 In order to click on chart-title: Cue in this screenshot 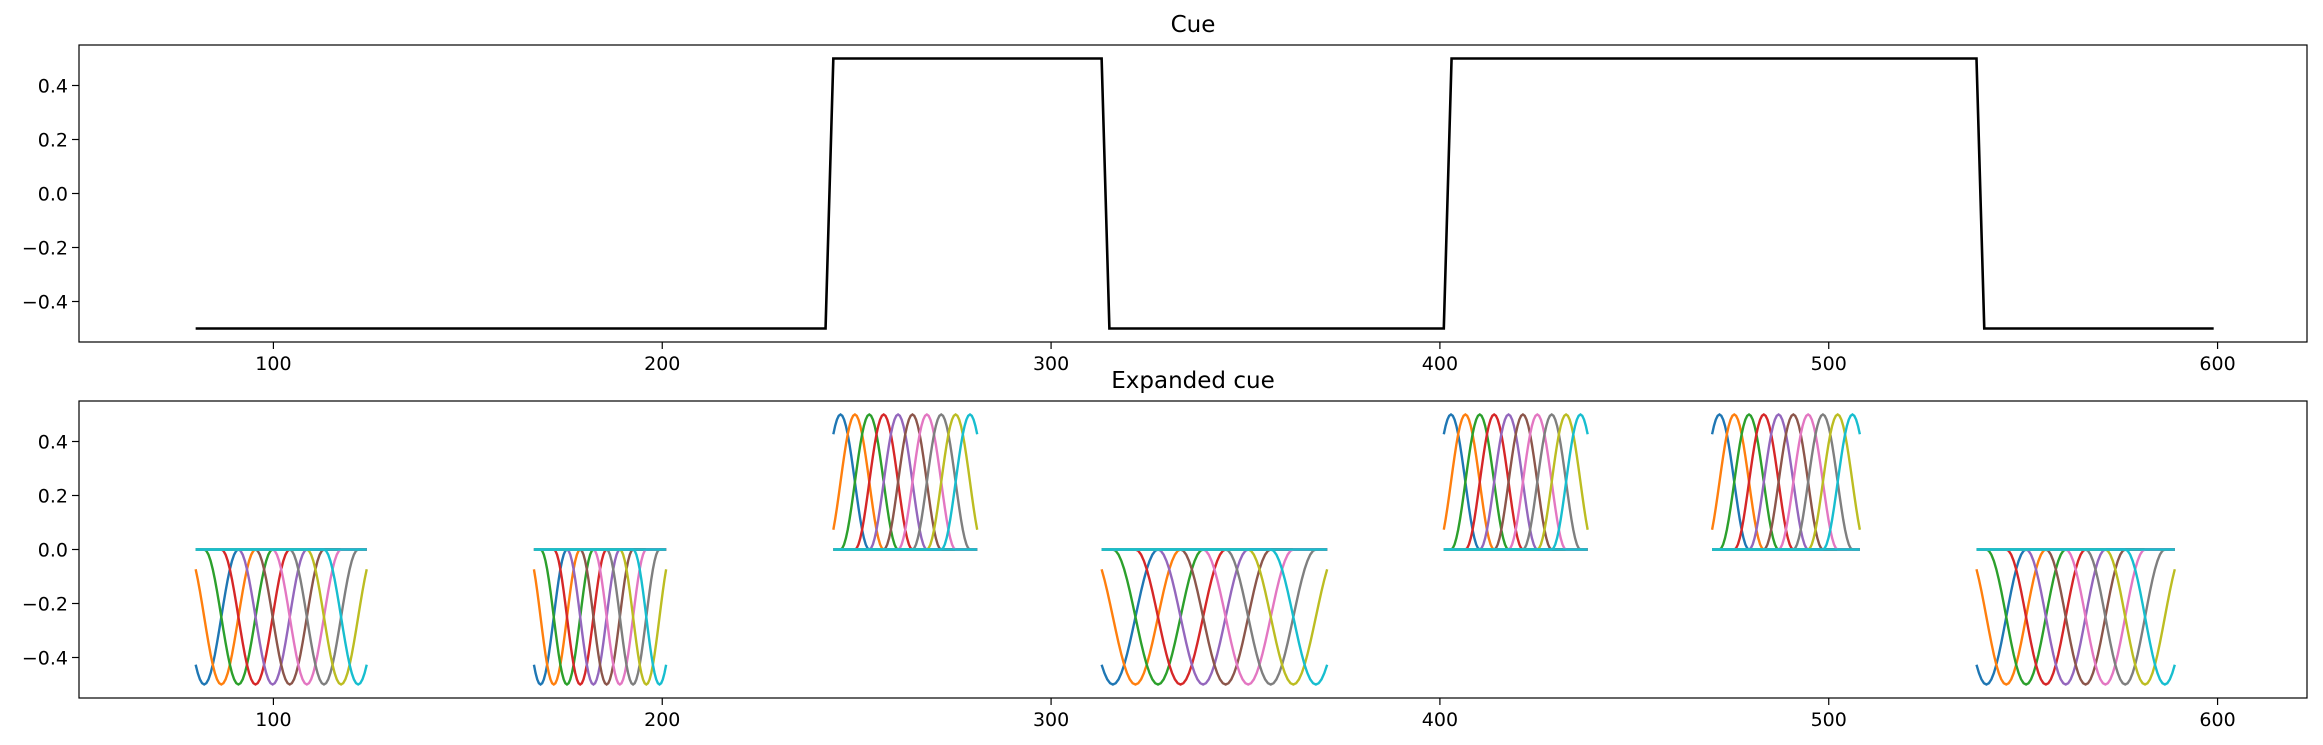, I will do `click(1193, 25)`.